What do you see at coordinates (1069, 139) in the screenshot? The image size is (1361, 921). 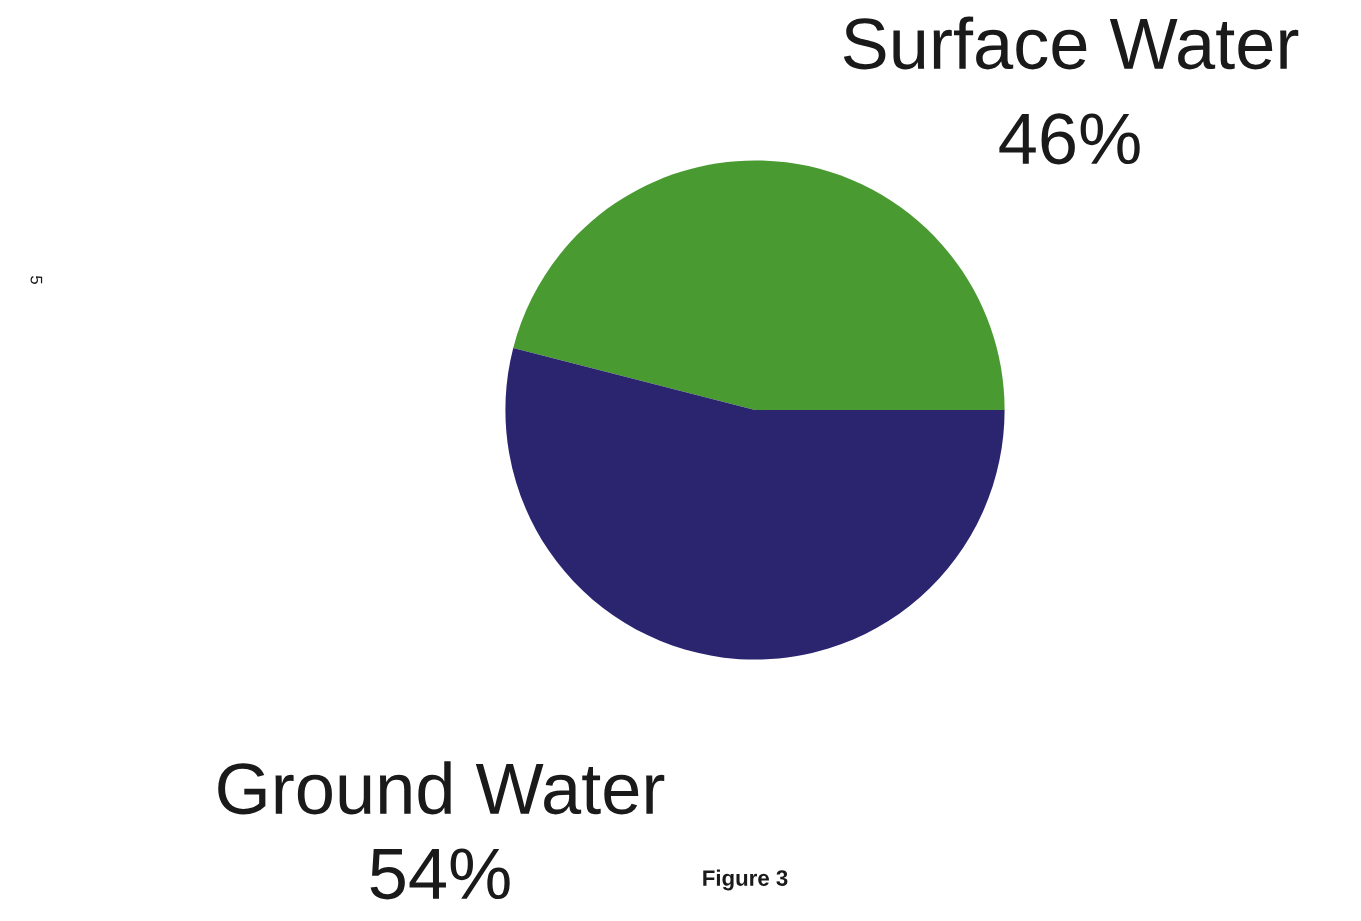 I see `data-label: 46%` at bounding box center [1069, 139].